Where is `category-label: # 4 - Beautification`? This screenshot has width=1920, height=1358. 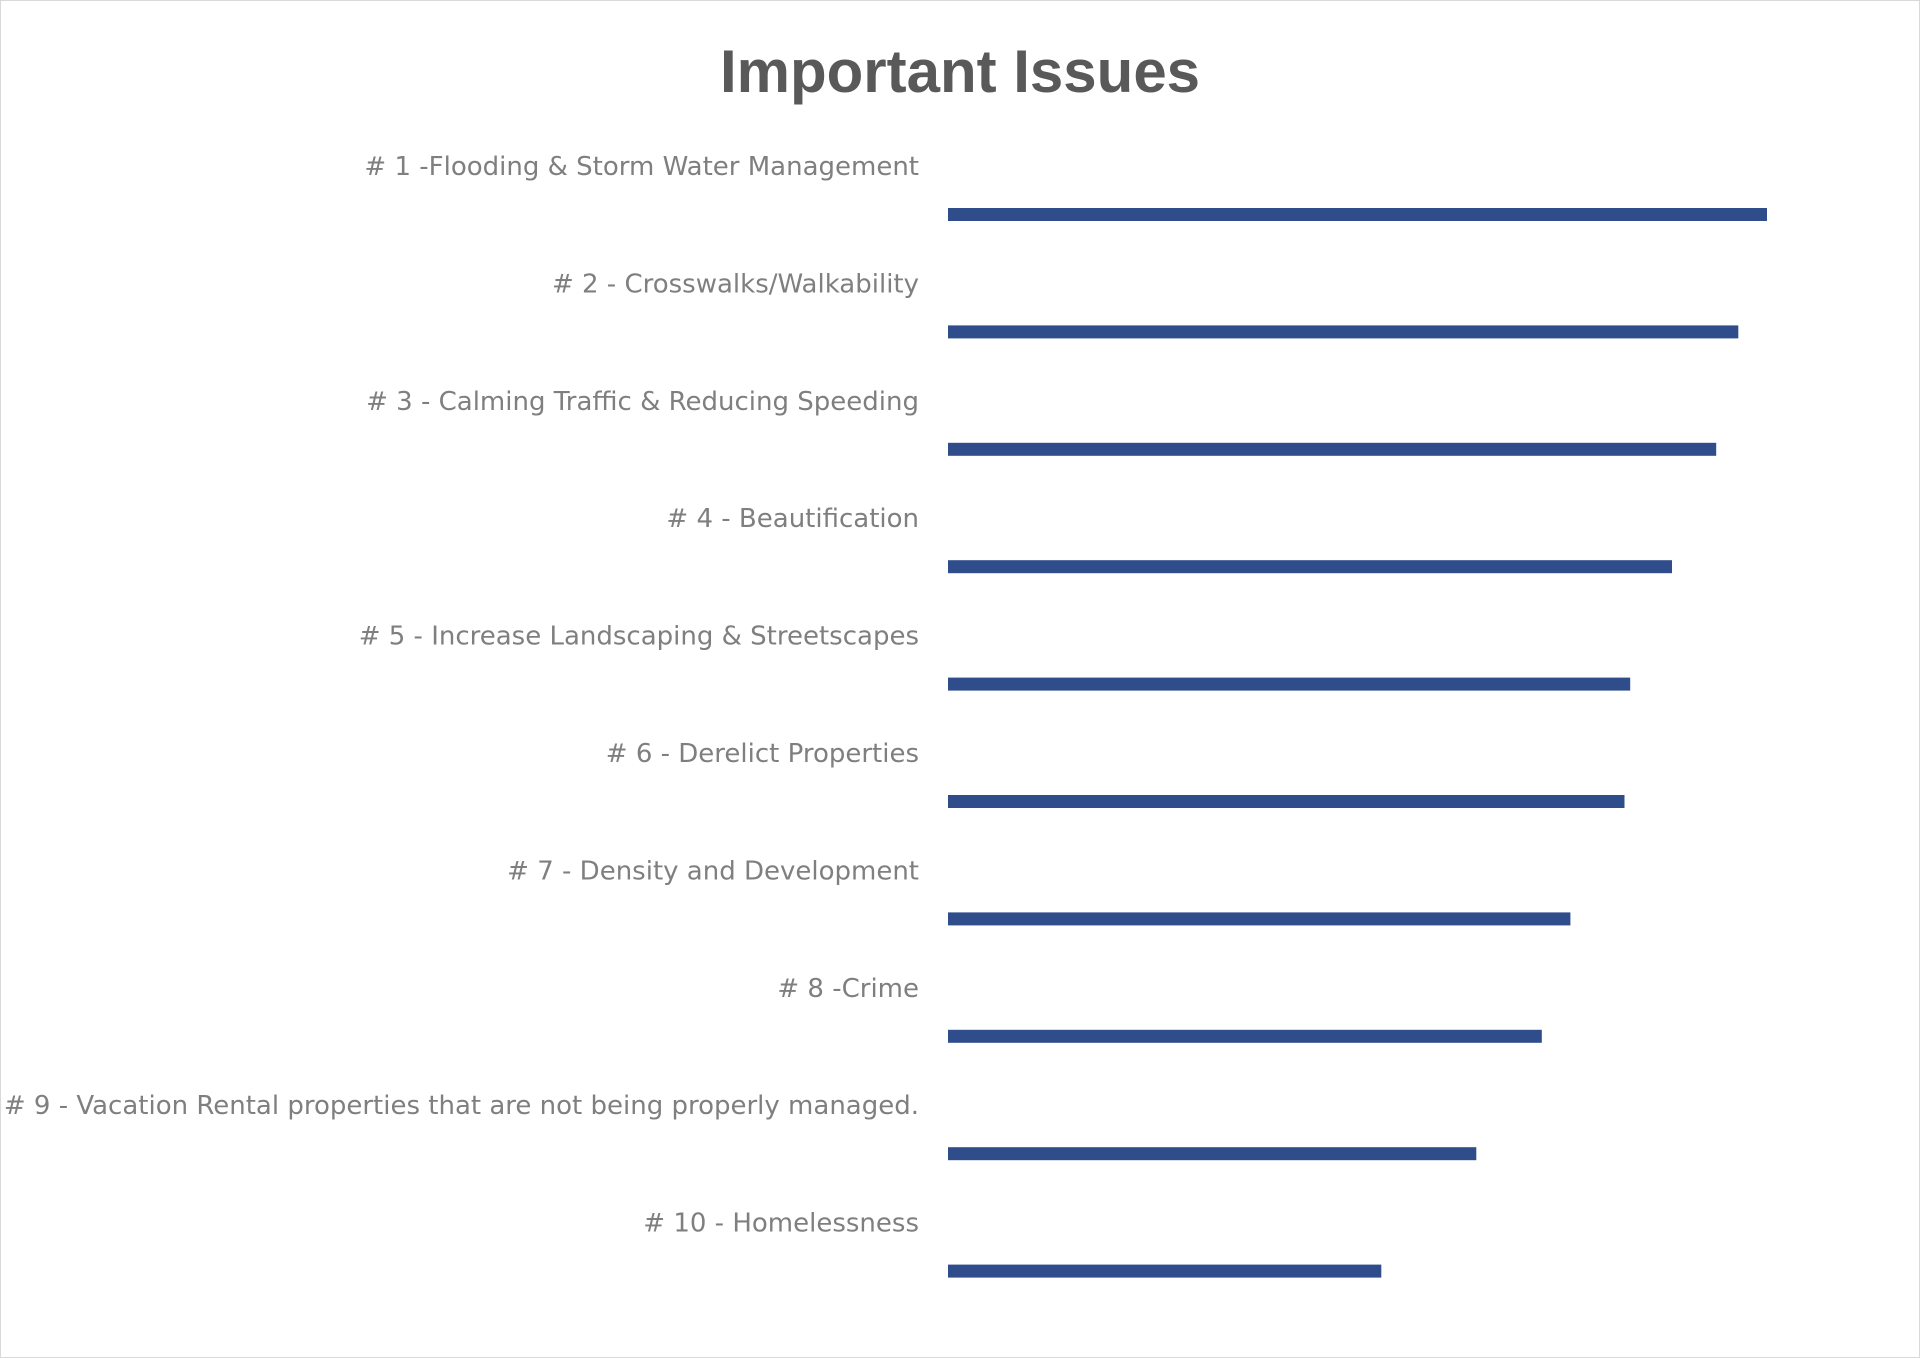
category-label: # 4 - Beautification is located at coordinates (792, 519).